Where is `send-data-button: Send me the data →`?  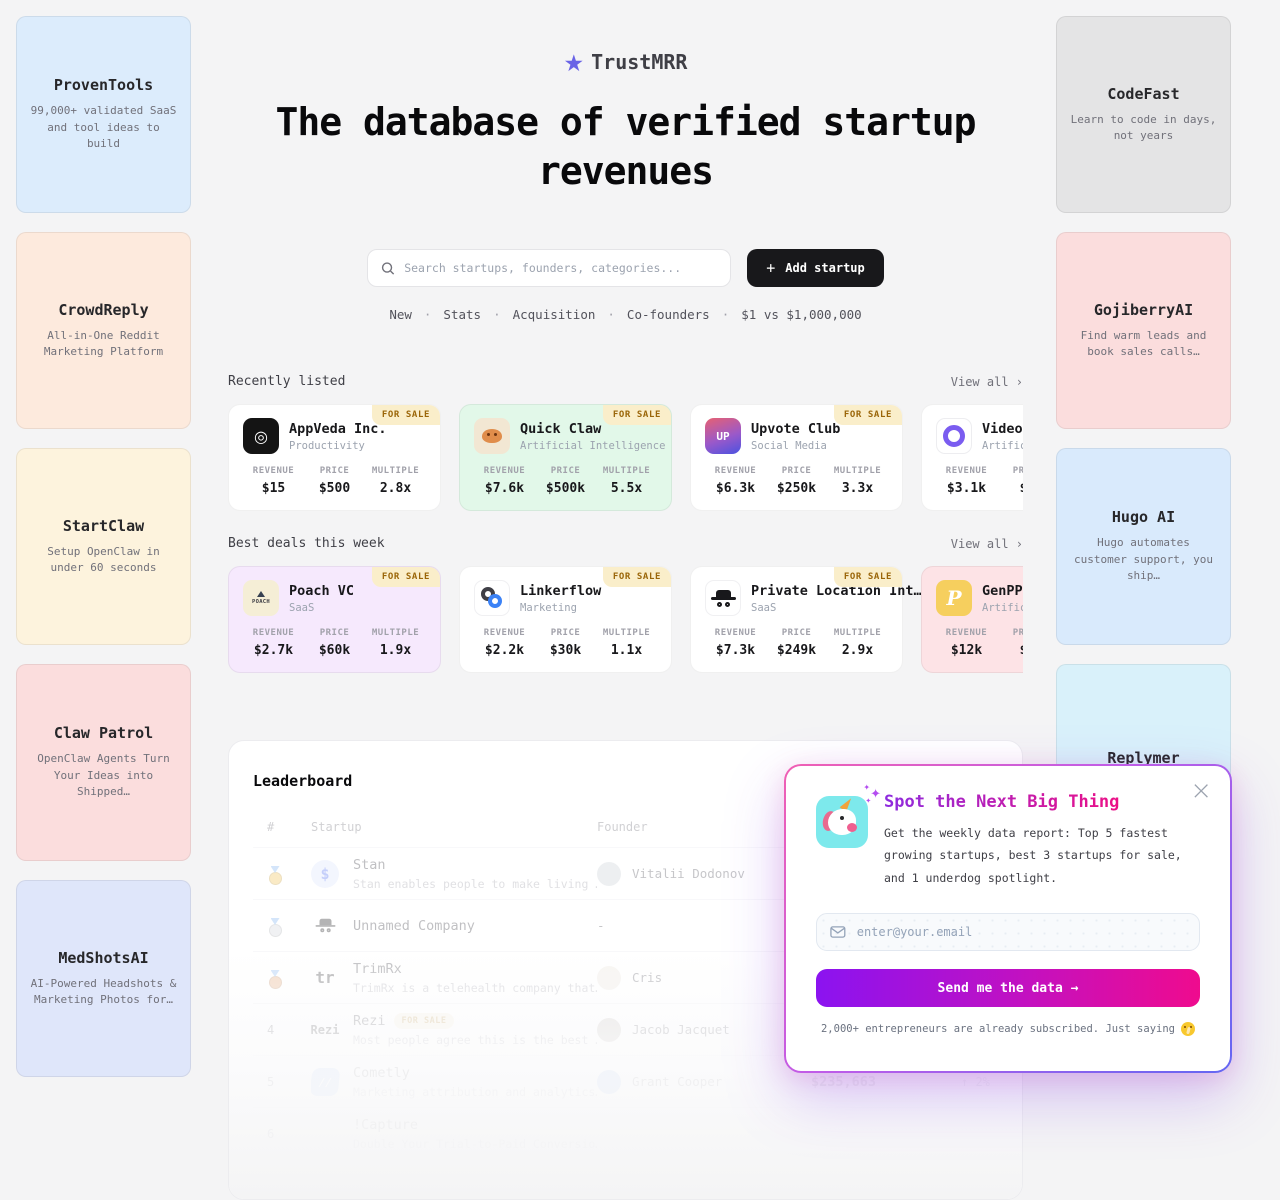
send-data-button: Send me the data → is located at coordinates (1008, 988).